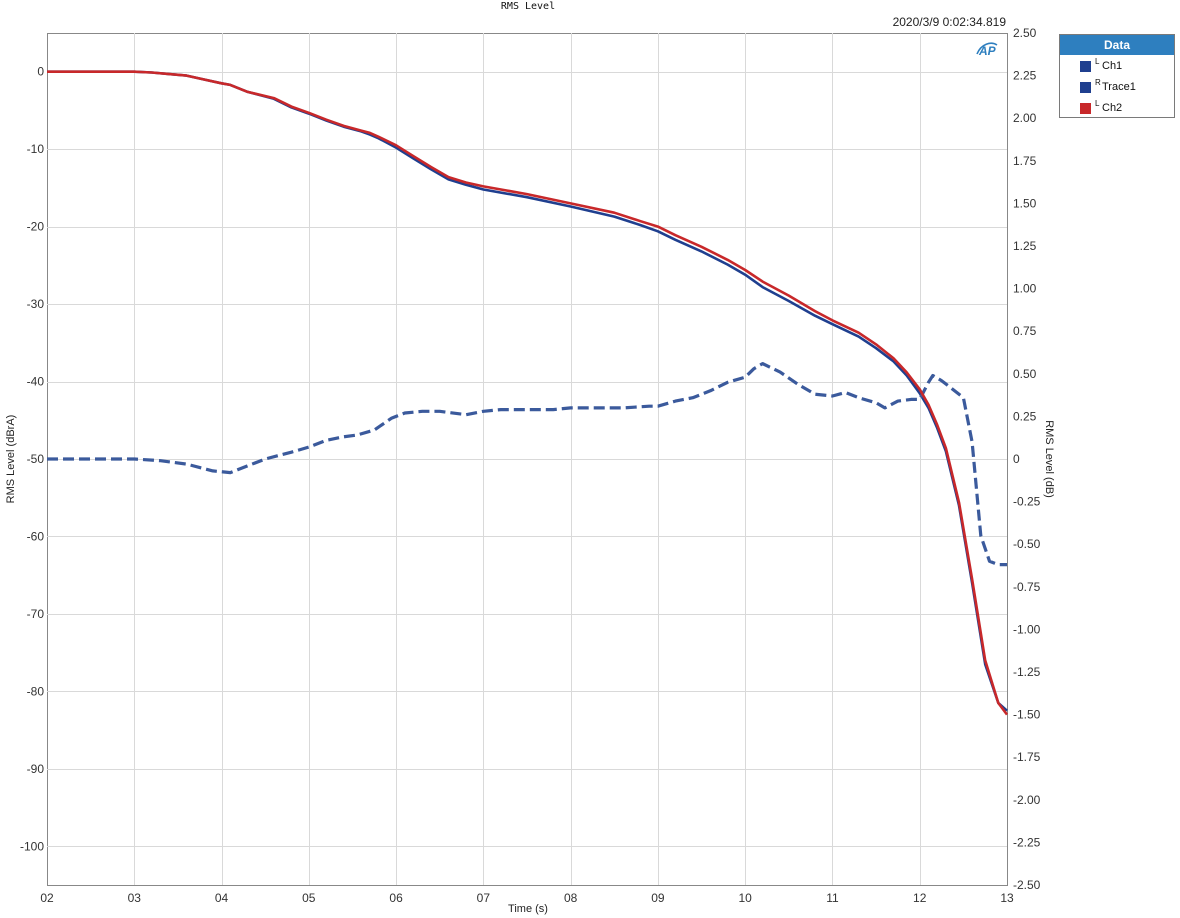 This screenshot has width=1180, height=918. Describe the element at coordinates (528, 909) in the screenshot. I see `x-axis-title: Time (s)` at that location.